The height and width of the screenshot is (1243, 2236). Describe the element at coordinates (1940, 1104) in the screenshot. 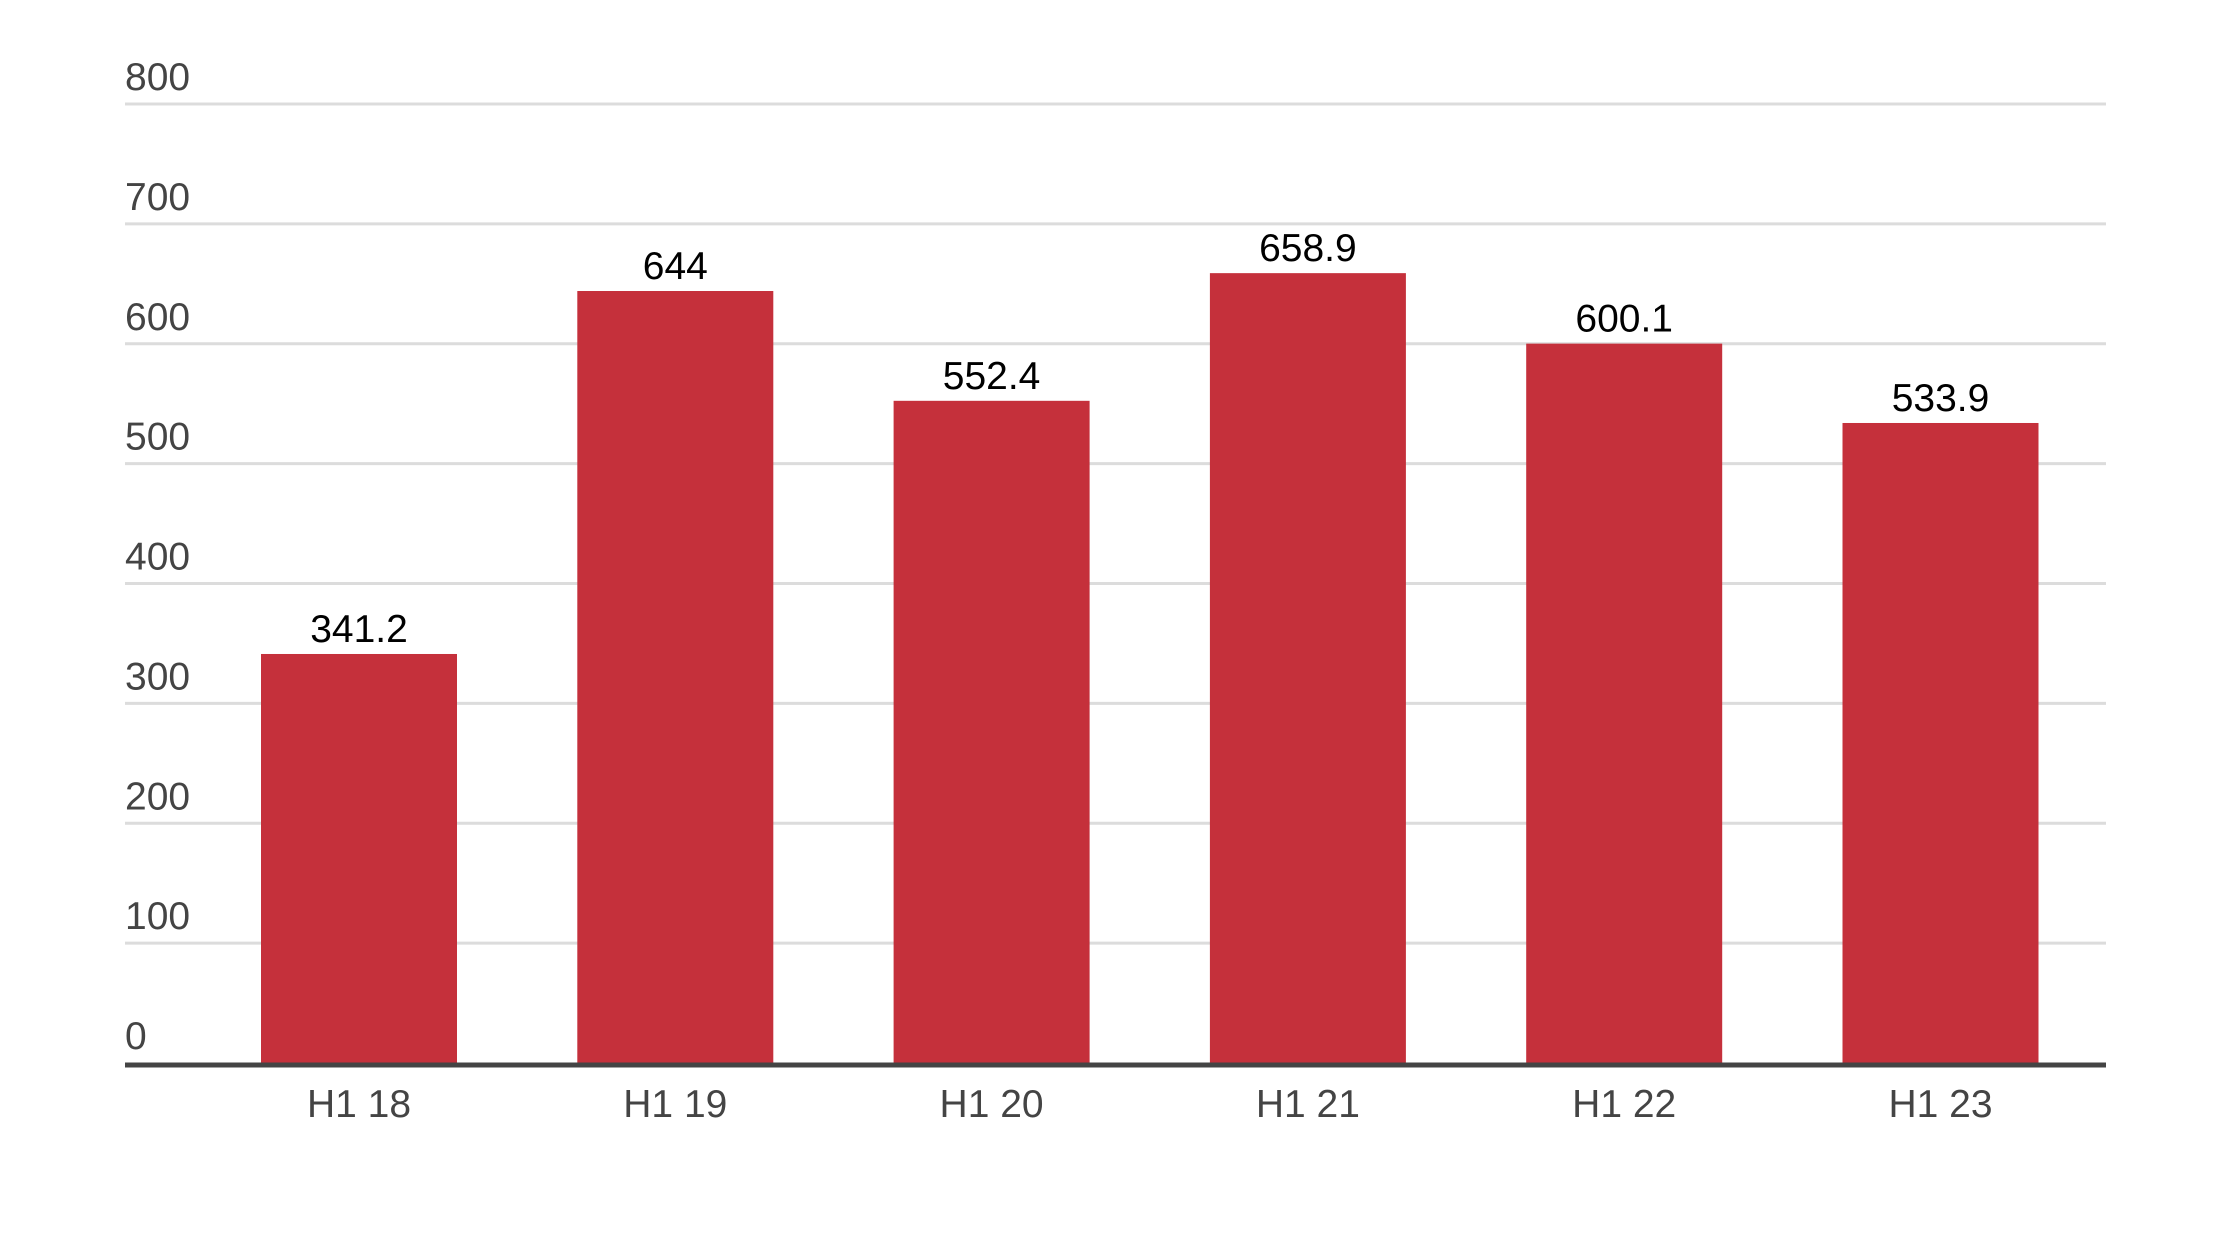

I see `x-tick-label: H1 23` at that location.